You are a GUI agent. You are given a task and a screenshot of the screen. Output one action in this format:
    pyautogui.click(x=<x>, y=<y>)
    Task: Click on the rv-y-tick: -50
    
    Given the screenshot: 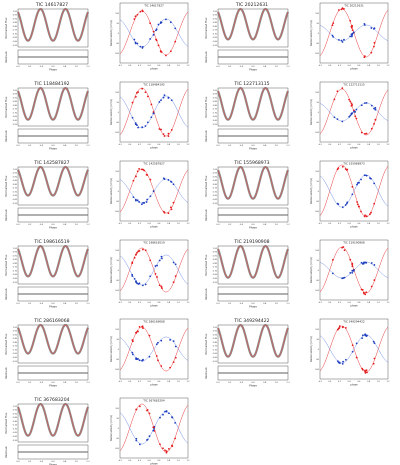 What is the action you would take?
    pyautogui.click(x=118, y=123)
    